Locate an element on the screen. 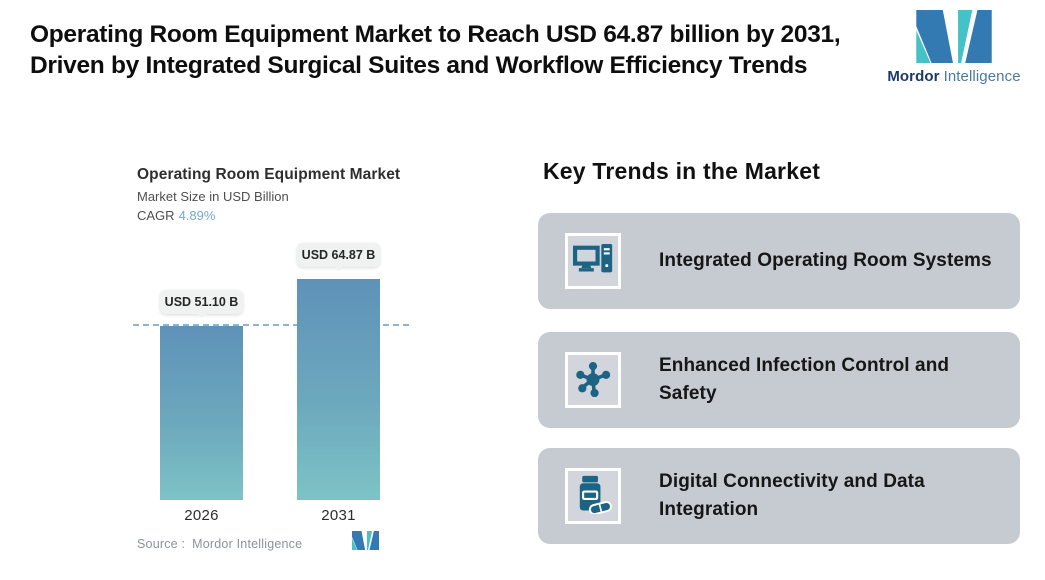 This screenshot has height=580, width=1045. mini-logo-mark-icon is located at coordinates (365, 543).